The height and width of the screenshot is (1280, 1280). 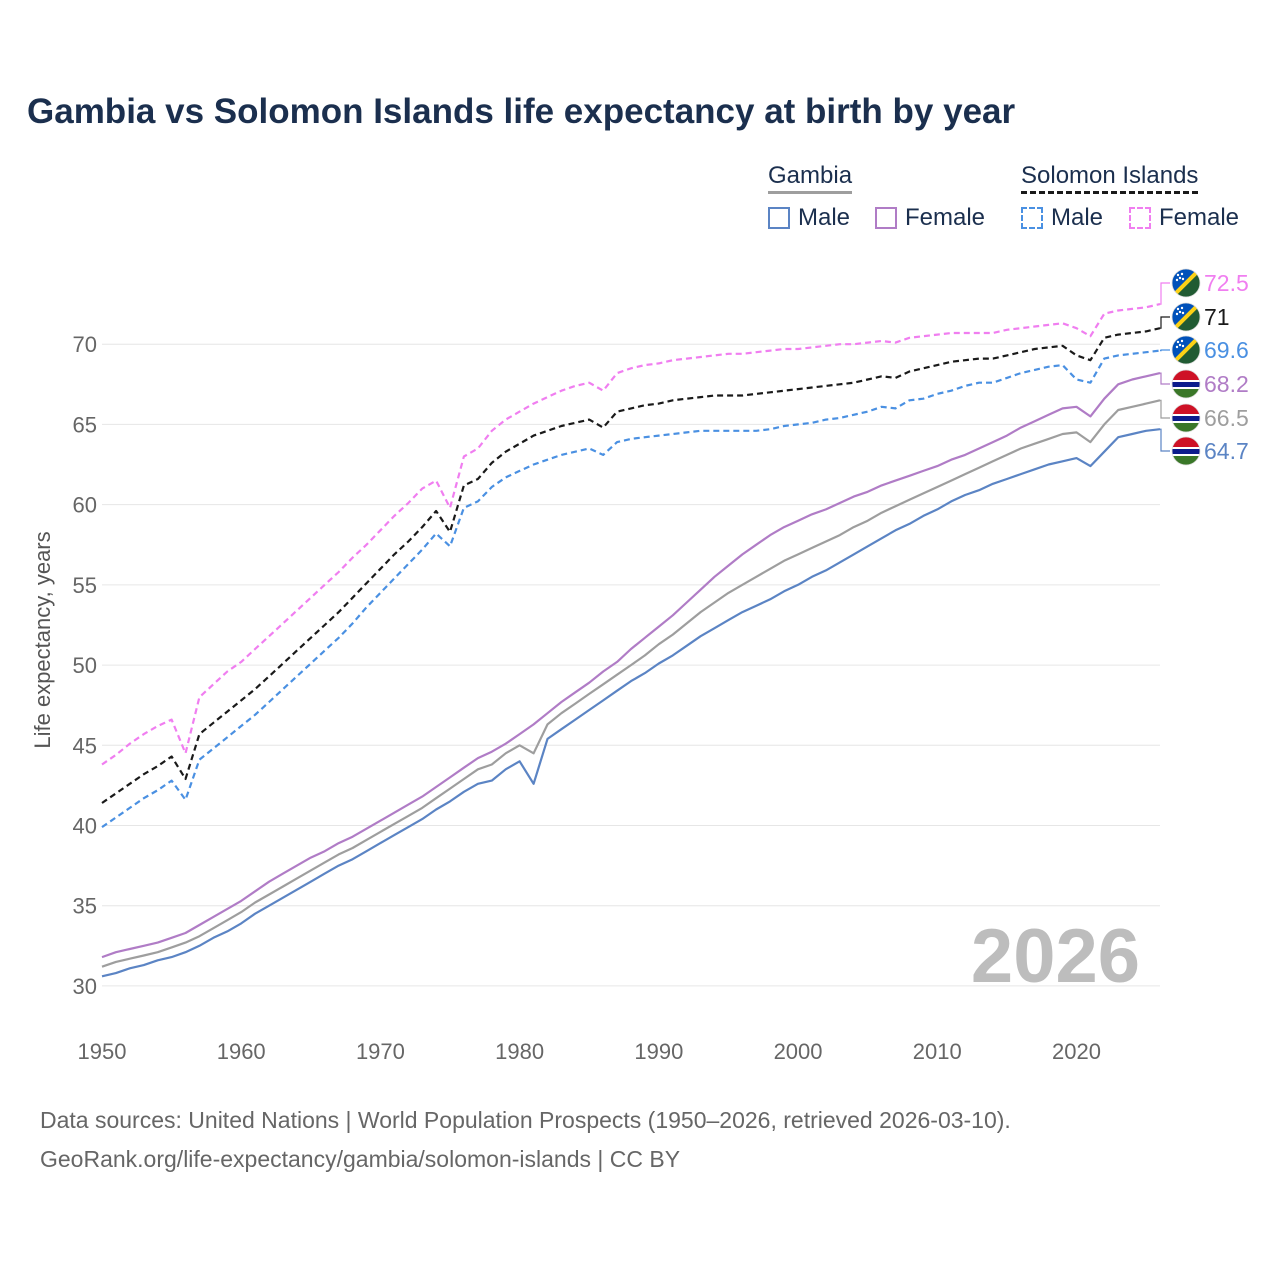 I want to click on x-tick-label: 2000, so click(x=798, y=1051).